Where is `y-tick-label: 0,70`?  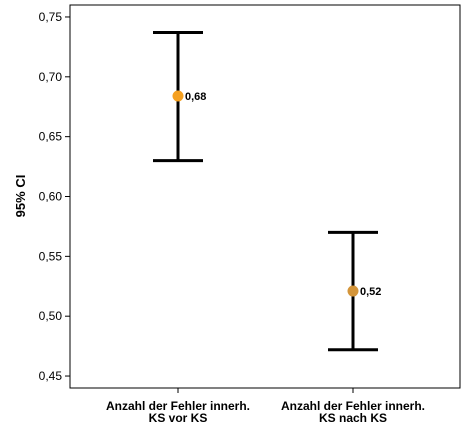
y-tick-label: 0,70 is located at coordinates (51, 77).